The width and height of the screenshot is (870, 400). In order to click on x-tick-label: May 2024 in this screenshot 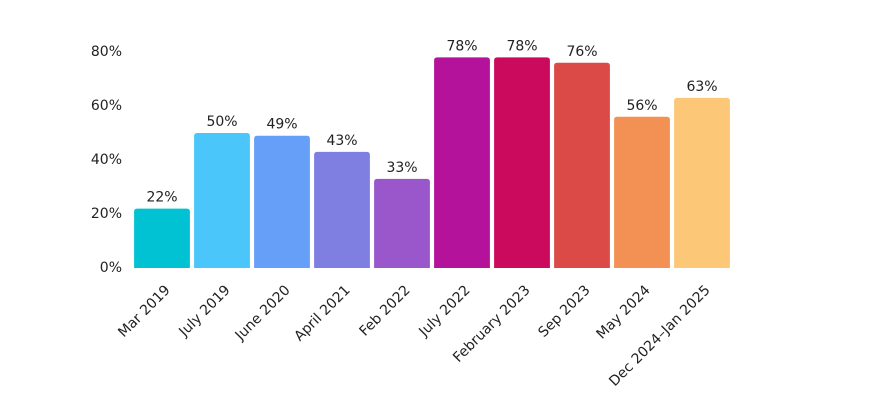, I will do `click(624, 312)`.